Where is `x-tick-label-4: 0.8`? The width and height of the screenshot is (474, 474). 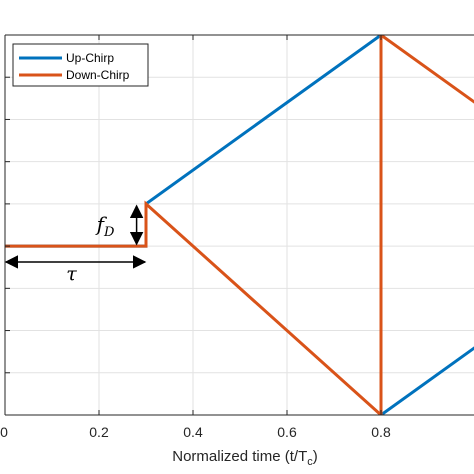
x-tick-label-4: 0.8 is located at coordinates (381, 432).